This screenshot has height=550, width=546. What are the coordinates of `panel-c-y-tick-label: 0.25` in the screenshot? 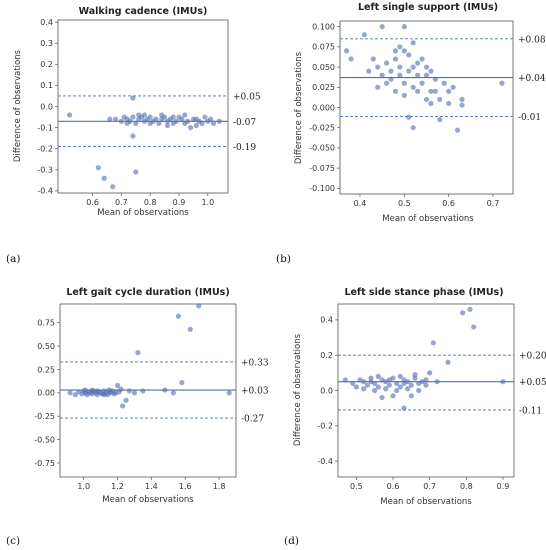 It's located at (46, 369).